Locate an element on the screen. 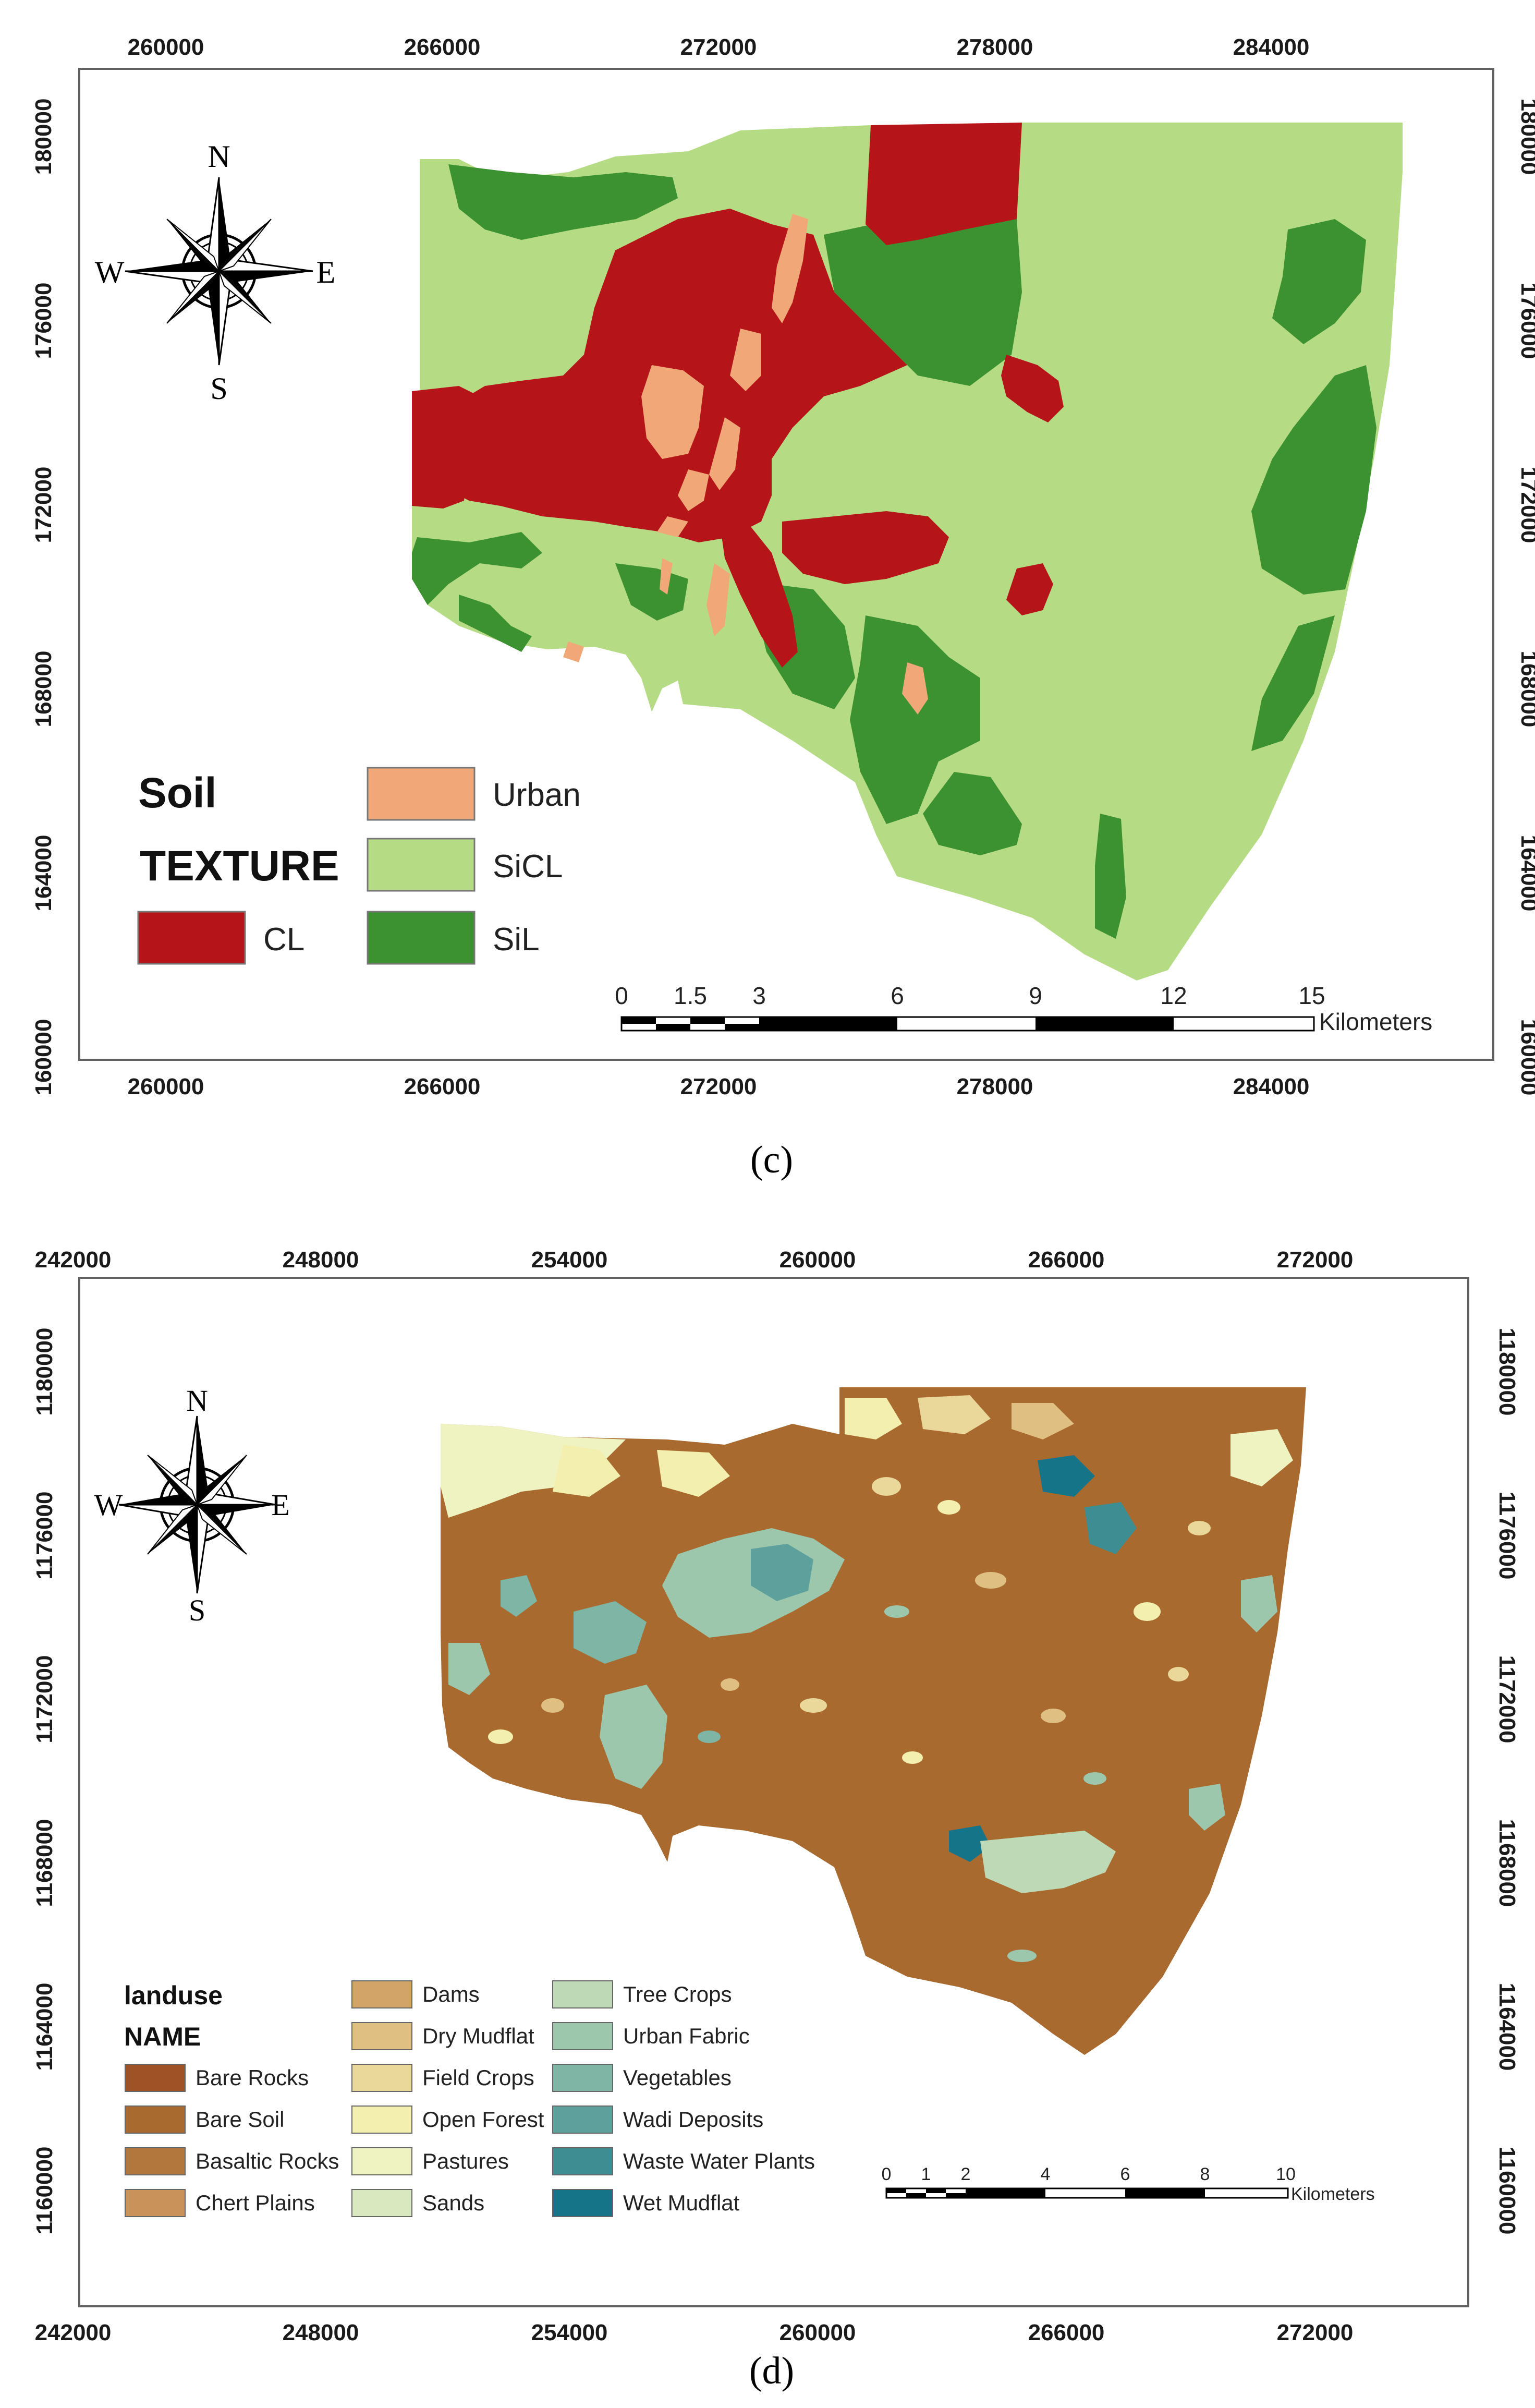 This screenshot has height=2408, width=1535. legend-swatch-urban is located at coordinates (421, 794).